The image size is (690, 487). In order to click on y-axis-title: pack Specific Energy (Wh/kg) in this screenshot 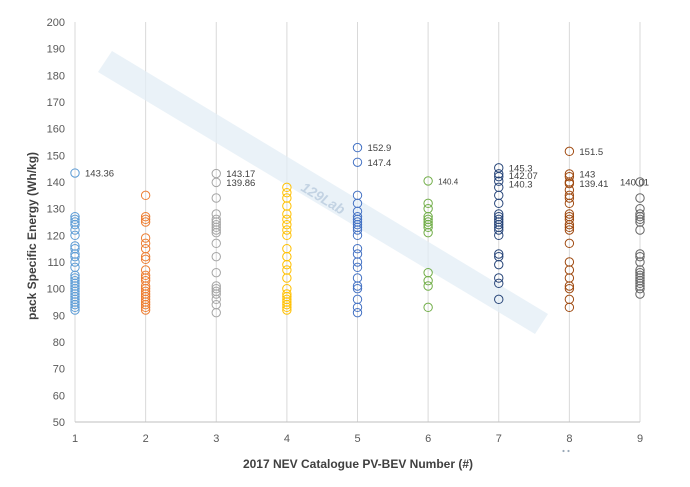, I will do `click(32, 236)`.